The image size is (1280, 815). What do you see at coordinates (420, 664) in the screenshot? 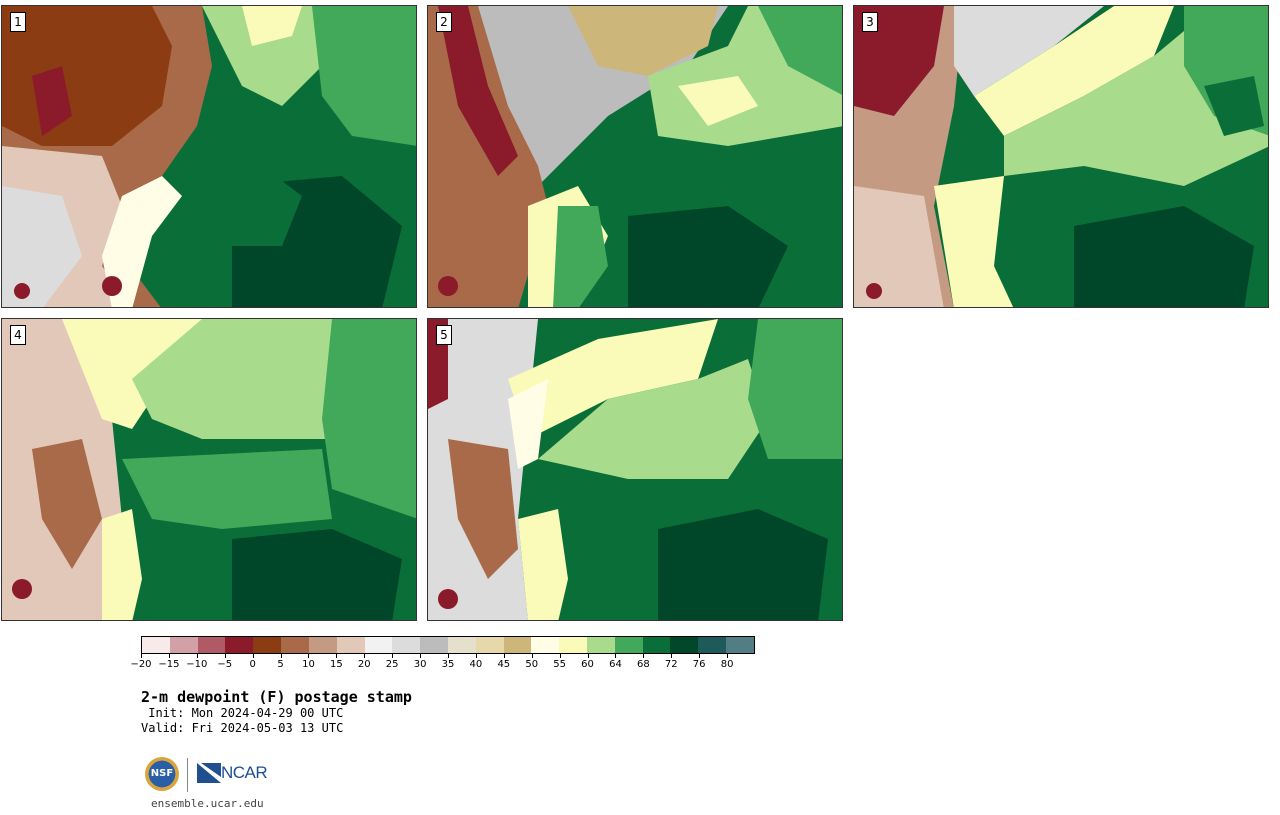
I see `colorbar-tick-label: 30` at bounding box center [420, 664].